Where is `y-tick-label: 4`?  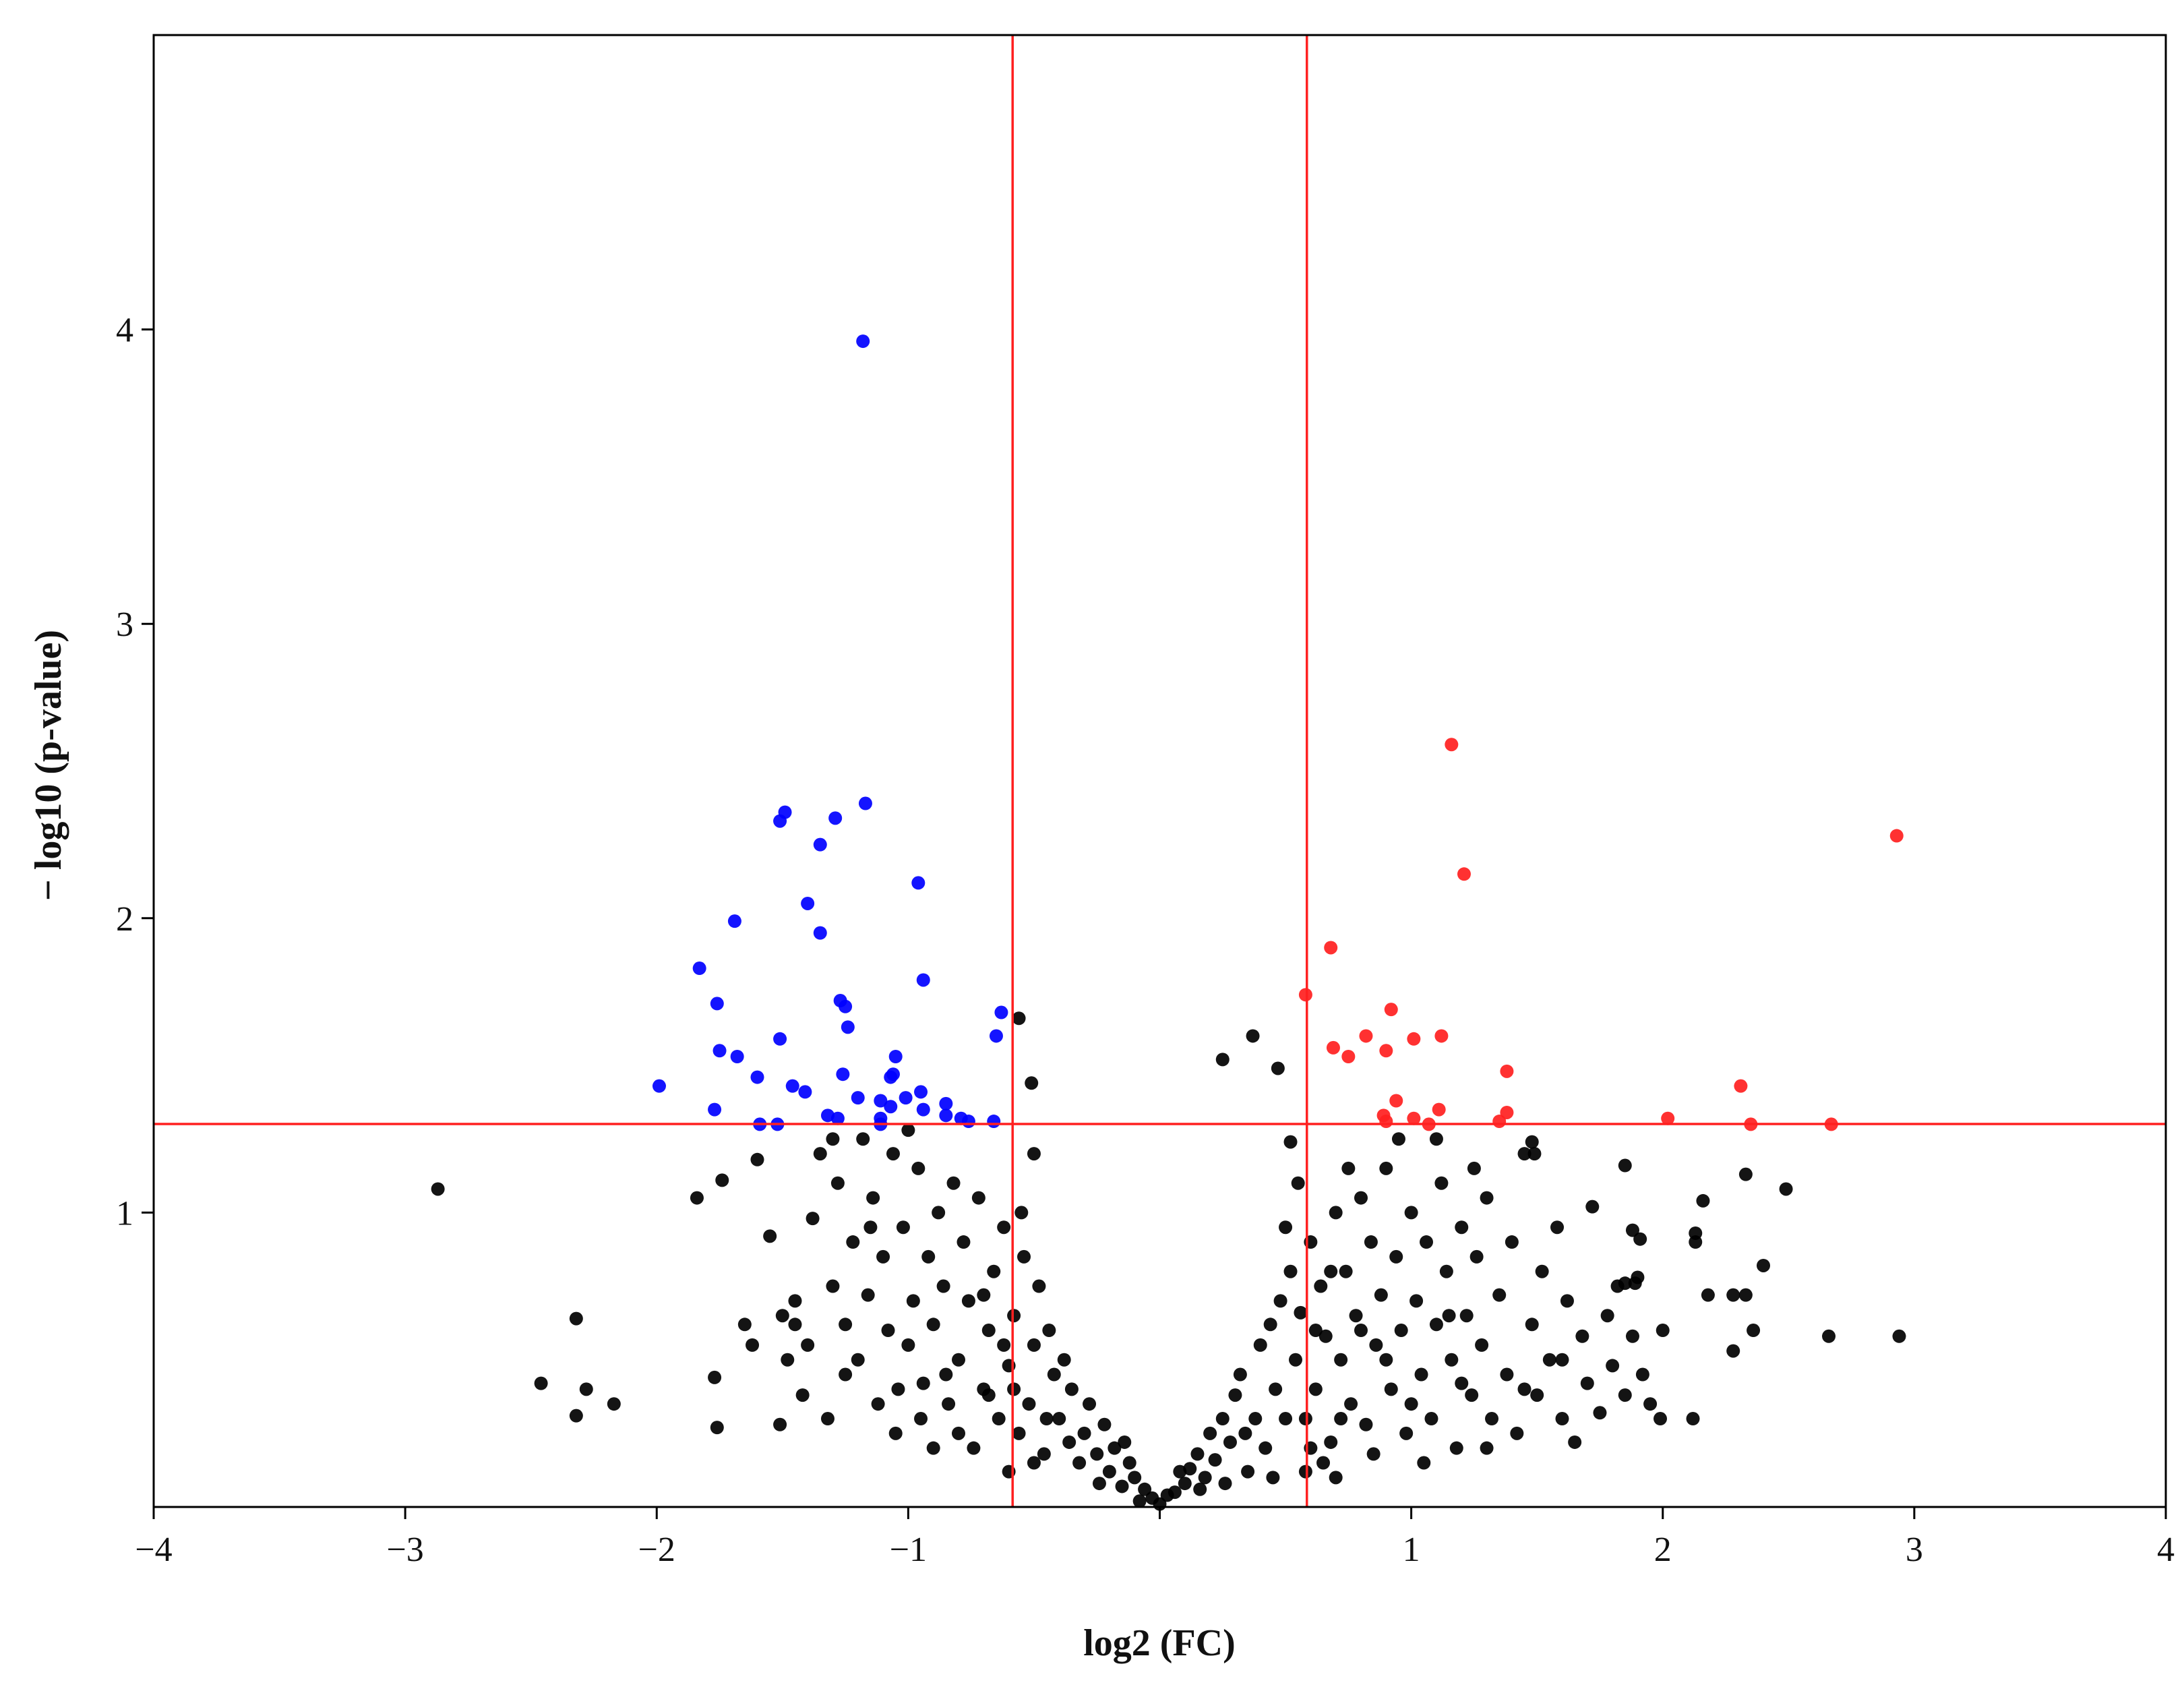
y-tick-label: 4 is located at coordinates (125, 331).